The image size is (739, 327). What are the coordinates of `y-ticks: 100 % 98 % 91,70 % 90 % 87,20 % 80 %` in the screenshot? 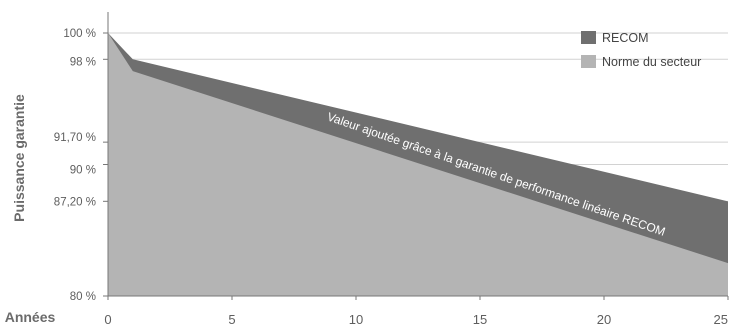 It's located at (81, 165).